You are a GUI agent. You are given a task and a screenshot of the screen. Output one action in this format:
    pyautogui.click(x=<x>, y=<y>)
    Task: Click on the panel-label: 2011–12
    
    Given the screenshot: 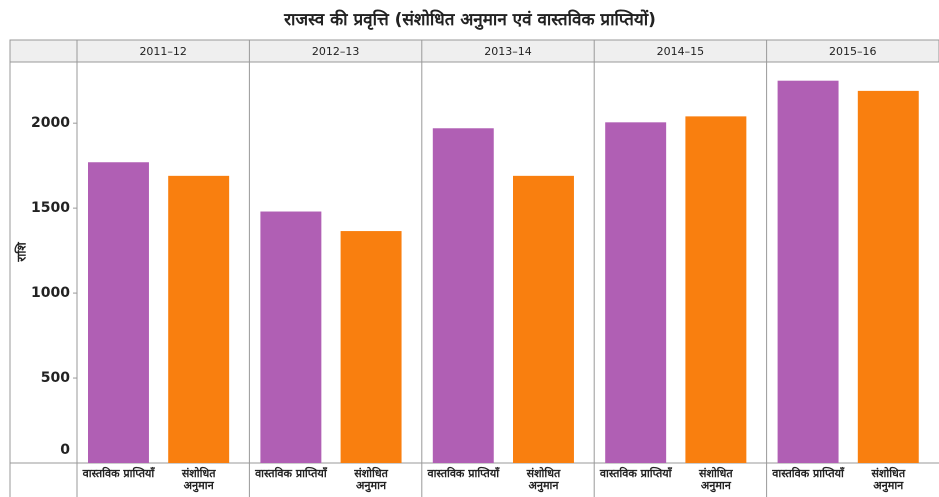 What is the action you would take?
    pyautogui.click(x=163, y=51)
    